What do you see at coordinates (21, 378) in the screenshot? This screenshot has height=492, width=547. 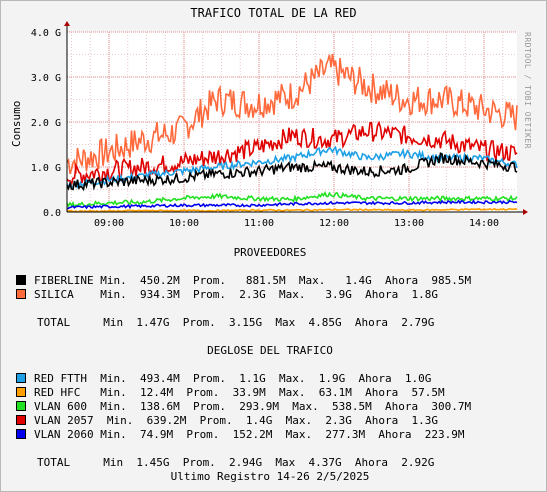 I see `swatch-red-ftth` at bounding box center [21, 378].